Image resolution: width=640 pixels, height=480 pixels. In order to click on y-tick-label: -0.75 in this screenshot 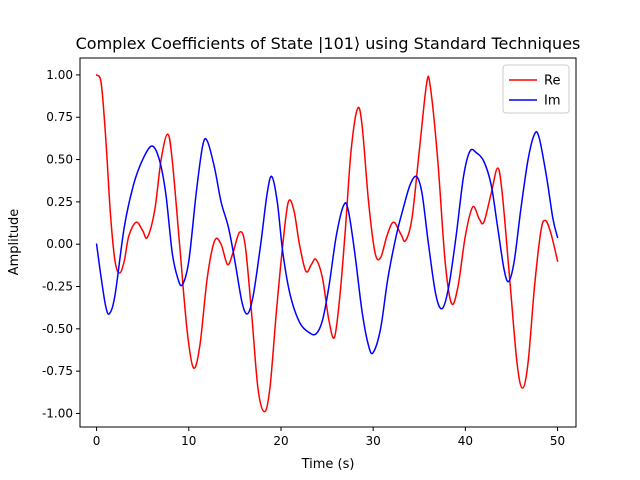, I will do `click(57, 371)`.